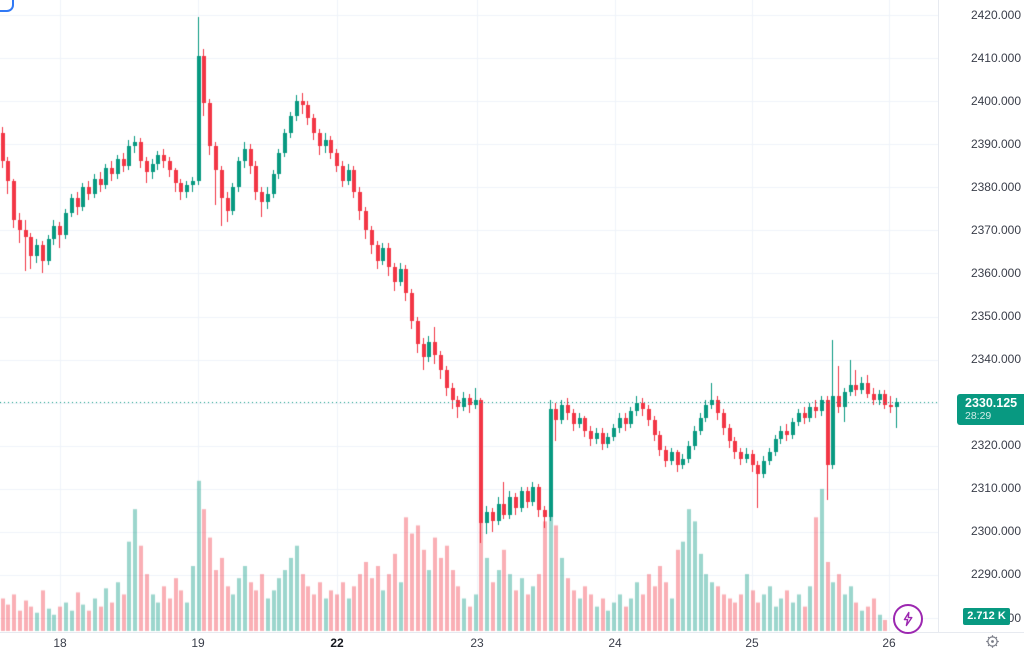 The width and height of the screenshot is (1024, 651). I want to click on time-axis-label: 26, so click(889, 643).